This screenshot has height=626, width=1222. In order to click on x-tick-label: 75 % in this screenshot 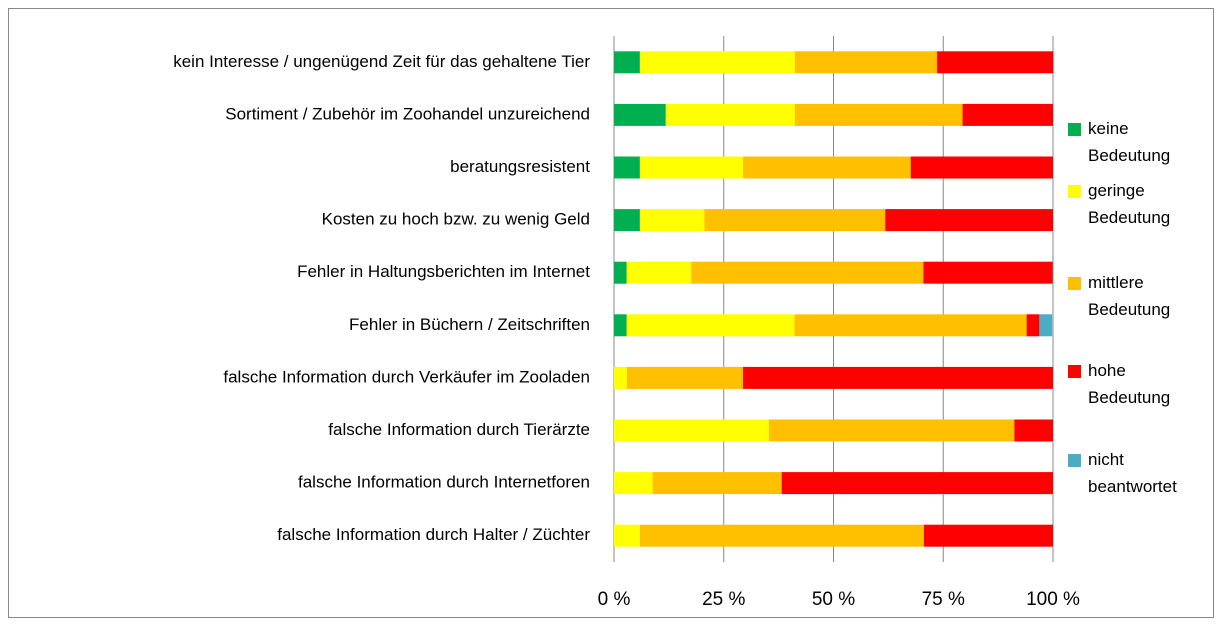, I will do `click(943, 599)`.